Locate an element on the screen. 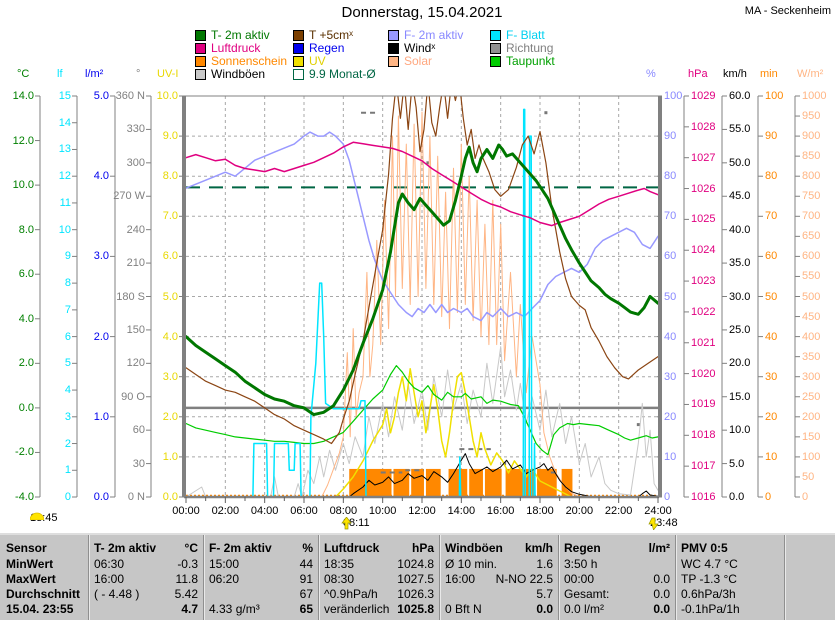 The image size is (835, 620). table-col-header: T- 2m aktiv is located at coordinates (125, 547).